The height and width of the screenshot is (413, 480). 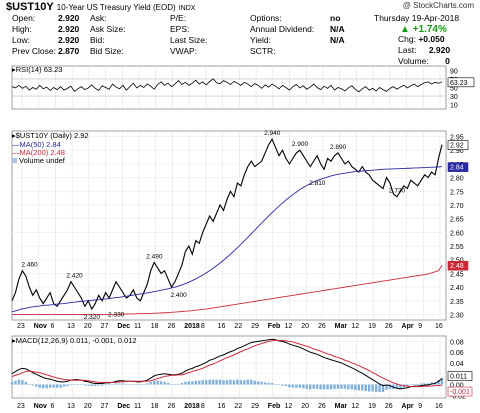 I want to click on price-tick-label: 2.55, so click(x=457, y=247).